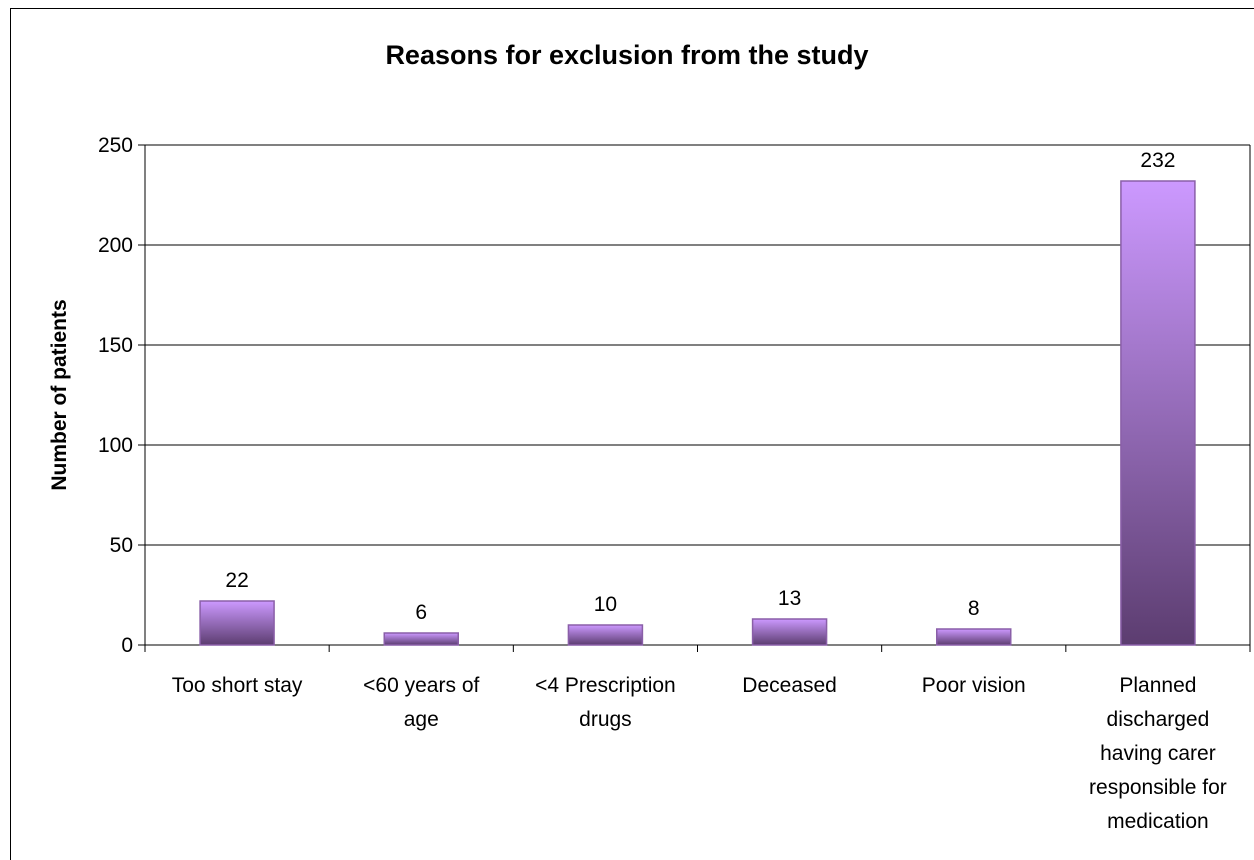 This screenshot has width=1254, height=860. What do you see at coordinates (1157, 160) in the screenshot?
I see `data-label: 232` at bounding box center [1157, 160].